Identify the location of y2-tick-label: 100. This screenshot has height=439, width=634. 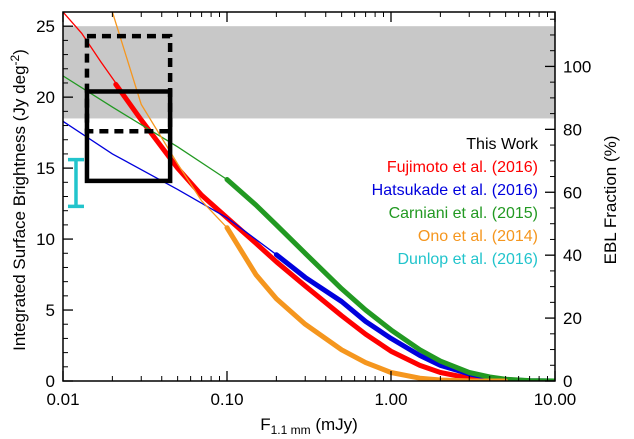
(577, 66).